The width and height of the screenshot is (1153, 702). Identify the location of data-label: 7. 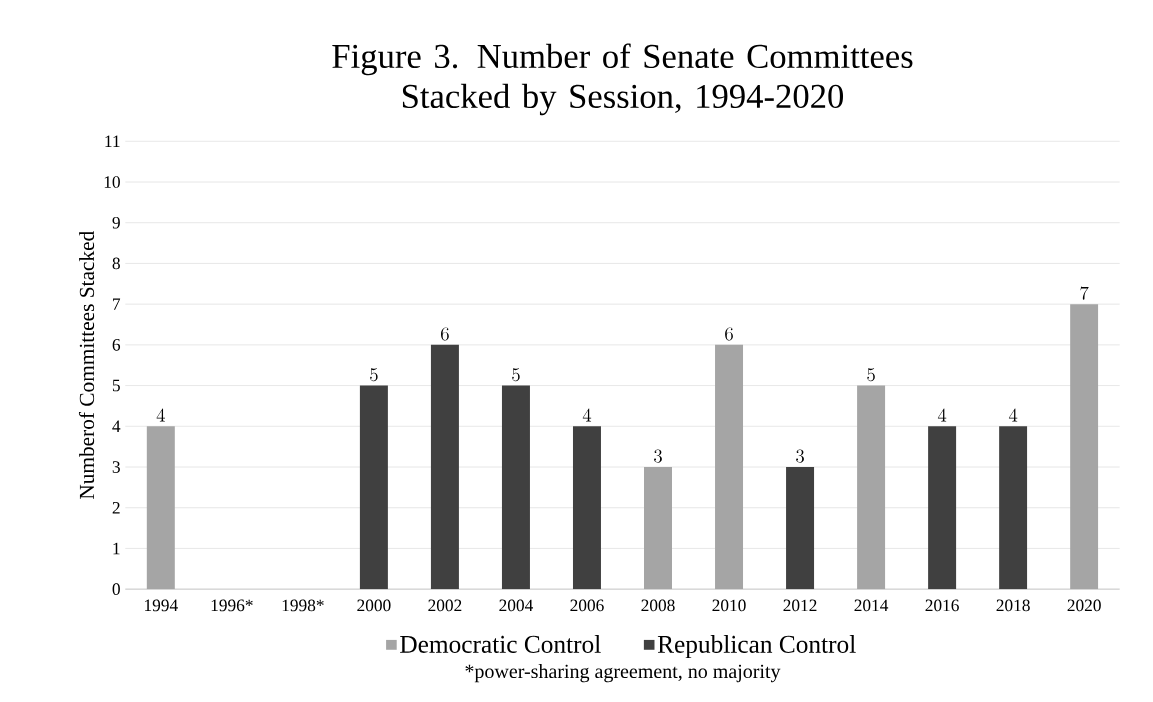
(1084, 293).